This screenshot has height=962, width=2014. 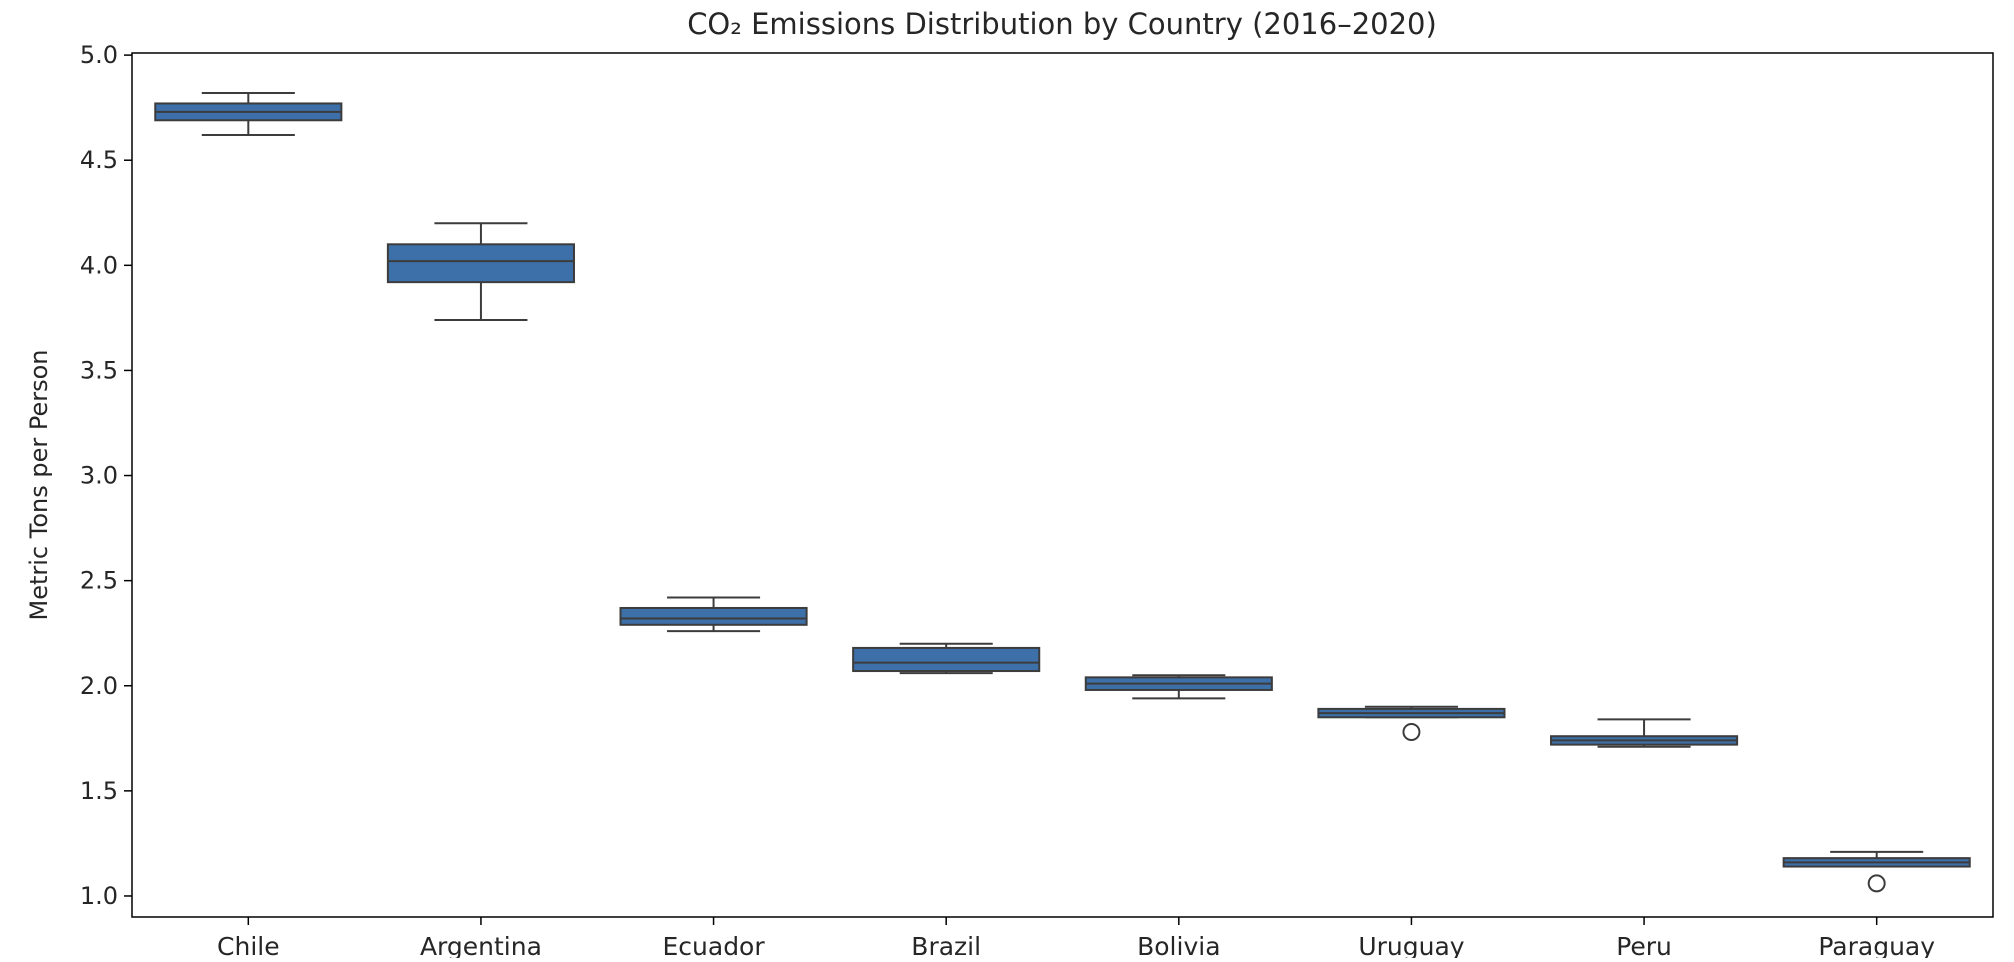 What do you see at coordinates (1644, 945) in the screenshot?
I see `x-tick-label: Peru` at bounding box center [1644, 945].